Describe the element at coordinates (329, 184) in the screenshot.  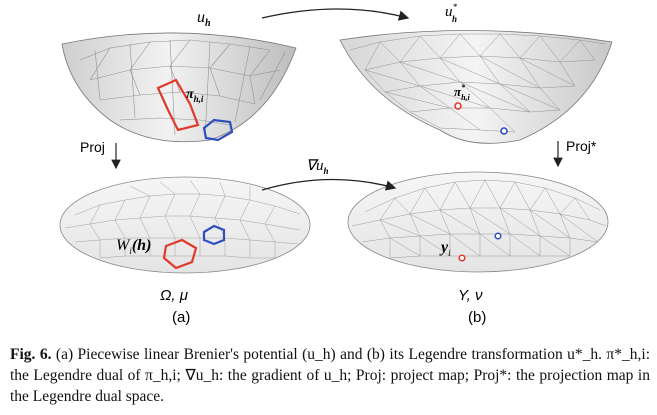
I see `arrow-grad` at that location.